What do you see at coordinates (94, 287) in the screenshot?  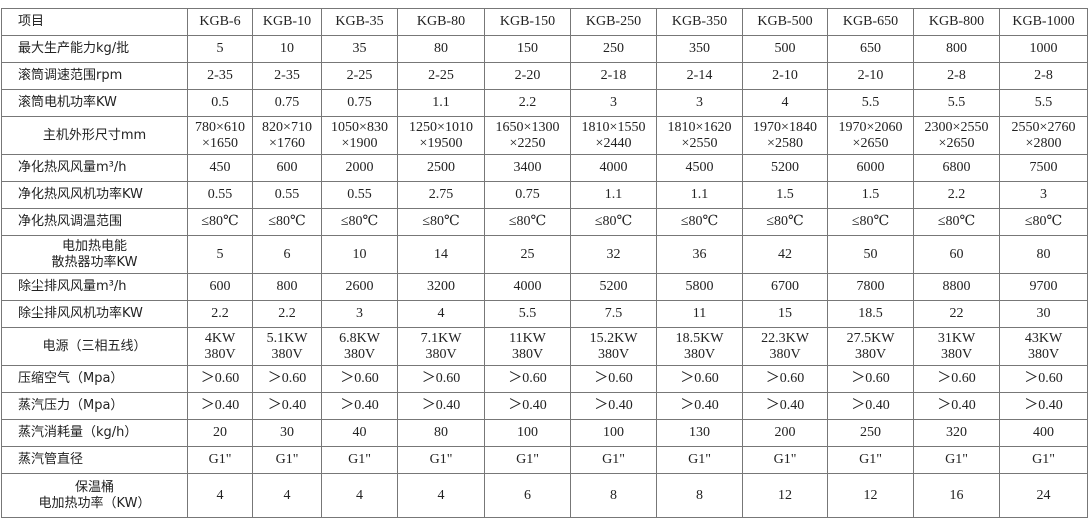 I see `row-label: 除尘排风风量m³/h` at bounding box center [94, 287].